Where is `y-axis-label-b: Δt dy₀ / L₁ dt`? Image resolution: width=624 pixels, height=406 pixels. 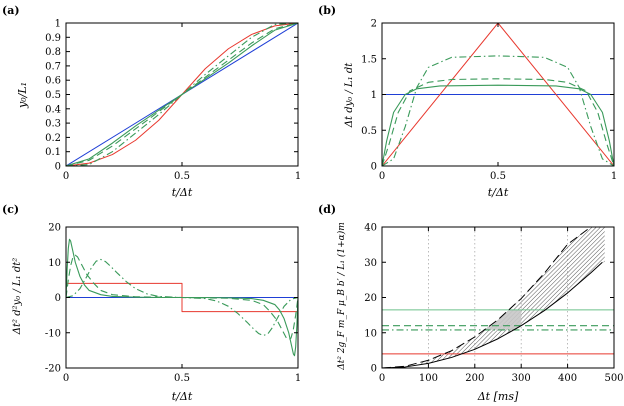 y-axis-label-b: Δt dy₀ / L₁ dt is located at coordinates (349, 95).